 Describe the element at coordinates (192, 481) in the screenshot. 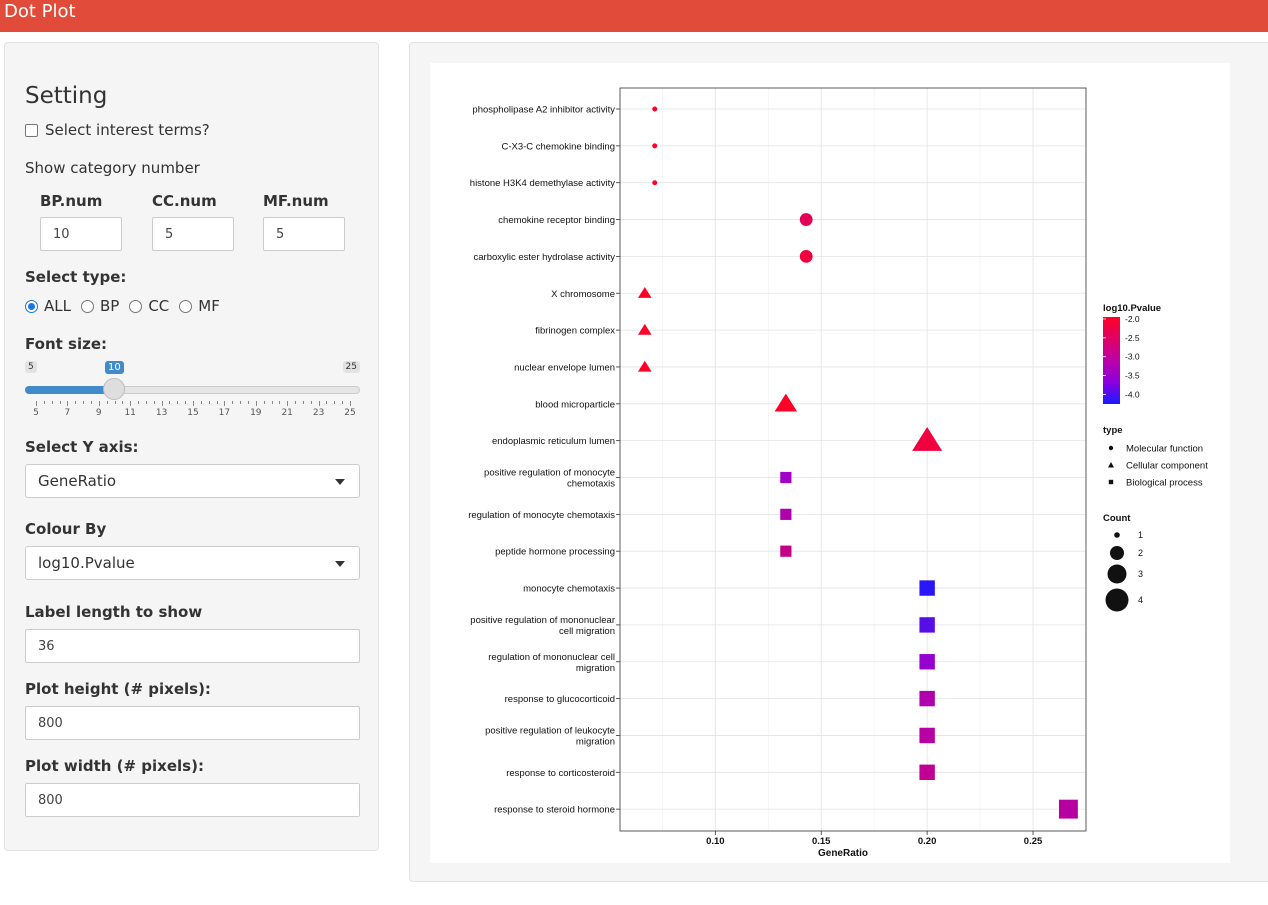

I see `y-axis-select: GeneRatio` at that location.